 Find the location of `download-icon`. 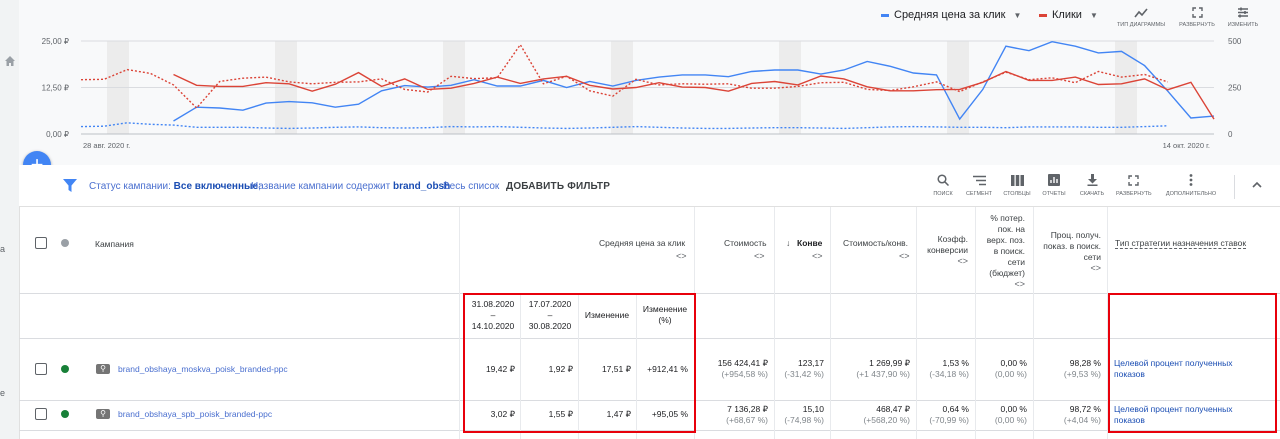

download-icon is located at coordinates (1092, 182).